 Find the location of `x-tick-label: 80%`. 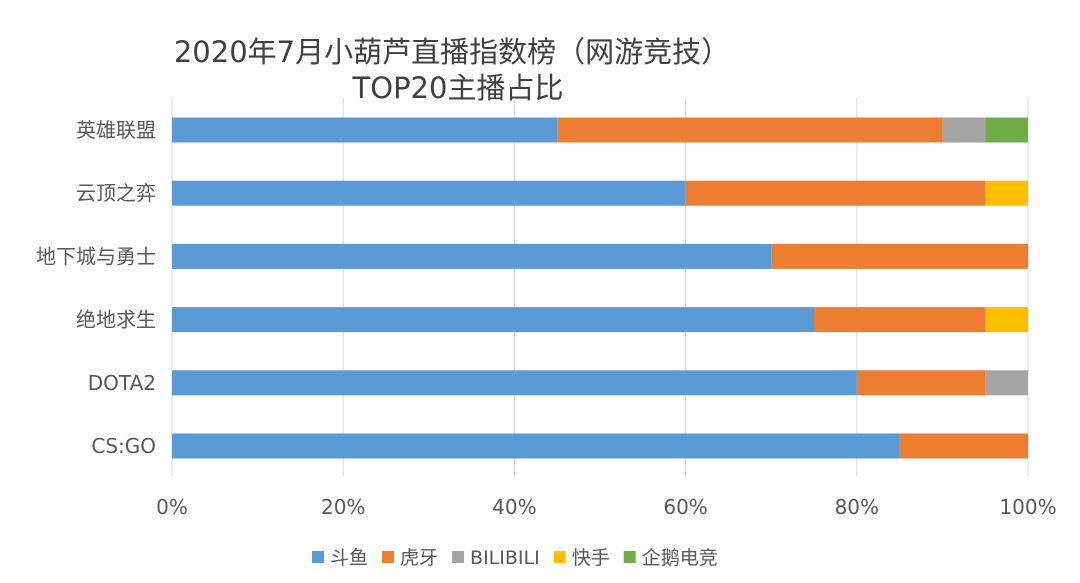

x-tick-label: 80% is located at coordinates (857, 507).